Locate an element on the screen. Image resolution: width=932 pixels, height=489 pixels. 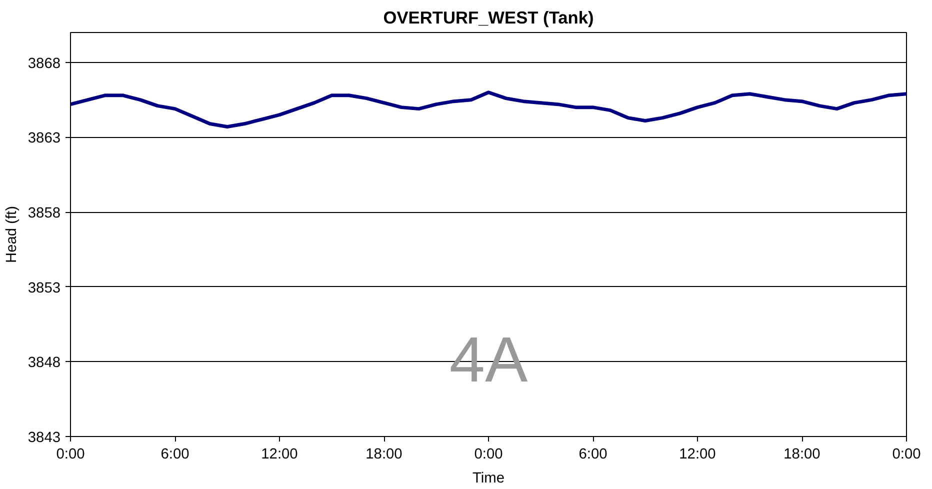
line-series is located at coordinates (488, 109).